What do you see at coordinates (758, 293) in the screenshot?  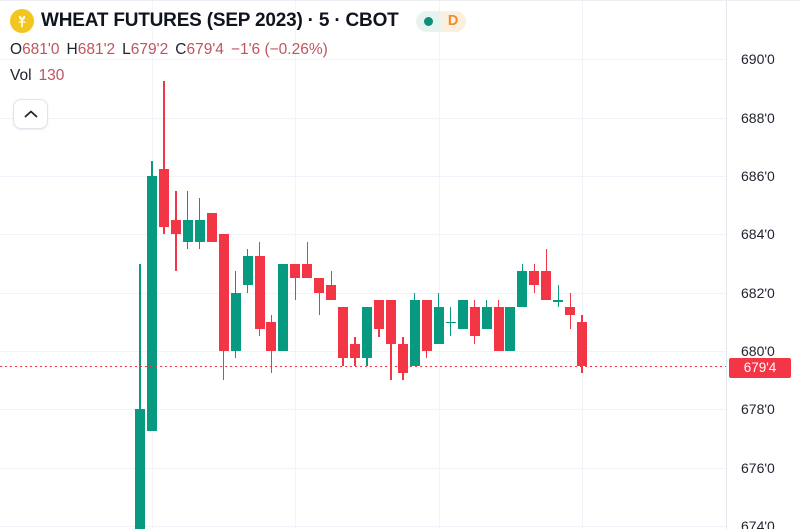 I see `price-tick-label: 682'0` at bounding box center [758, 293].